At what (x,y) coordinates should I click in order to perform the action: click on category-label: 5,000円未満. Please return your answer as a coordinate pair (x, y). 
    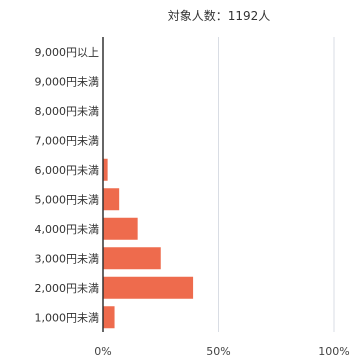
    Looking at the image, I should click on (67, 199).